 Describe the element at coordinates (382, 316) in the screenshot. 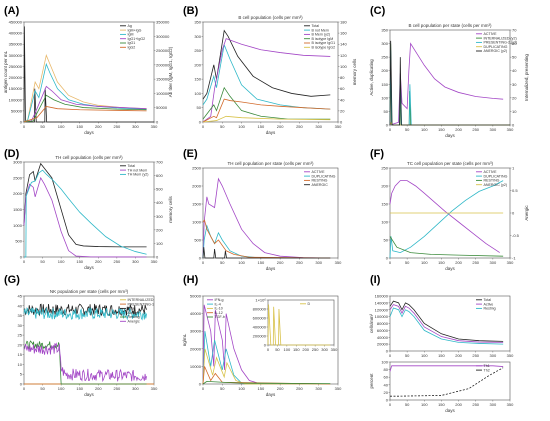

I see `y-tick-label: 100000` at that location.